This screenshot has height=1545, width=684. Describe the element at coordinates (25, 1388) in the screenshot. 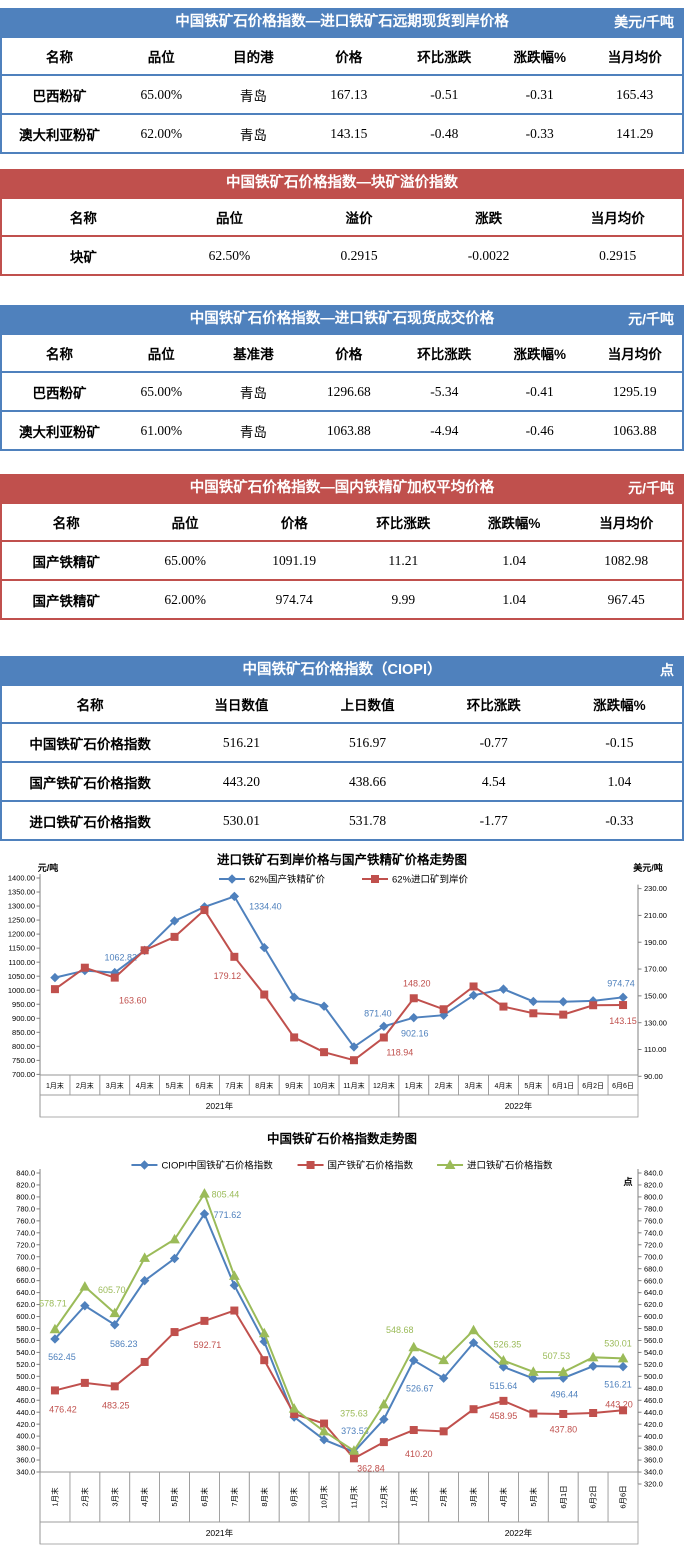

I see `left-axis-tick-label: 480.0` at that location.